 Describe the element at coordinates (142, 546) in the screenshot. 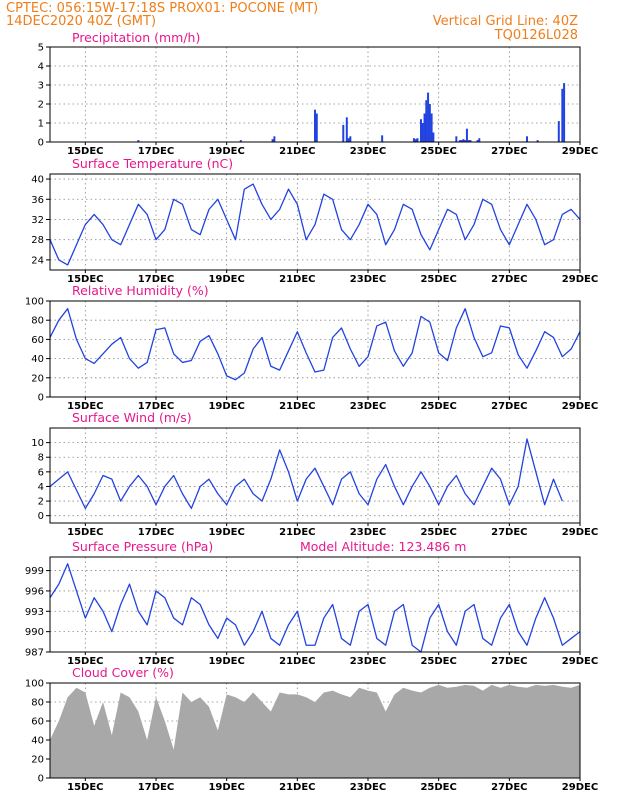

I see `pressure-title: Surface Pressure (hPa)` at that location.